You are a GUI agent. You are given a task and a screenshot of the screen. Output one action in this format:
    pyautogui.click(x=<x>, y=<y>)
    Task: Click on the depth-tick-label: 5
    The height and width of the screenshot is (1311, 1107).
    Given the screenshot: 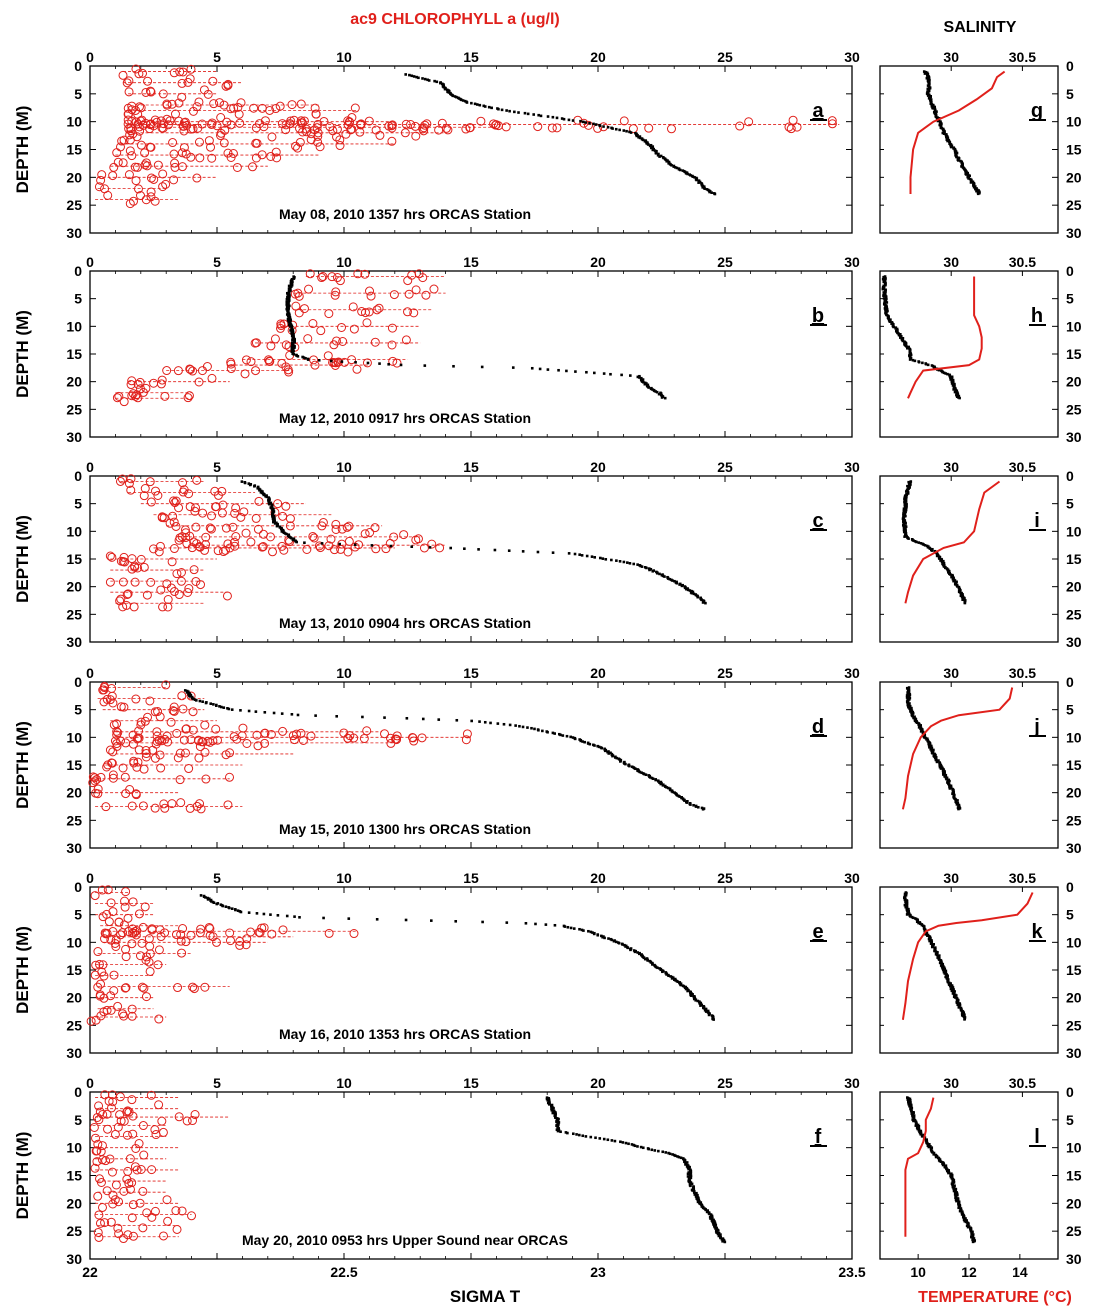 What is the action you would take?
    pyautogui.click(x=1070, y=710)
    